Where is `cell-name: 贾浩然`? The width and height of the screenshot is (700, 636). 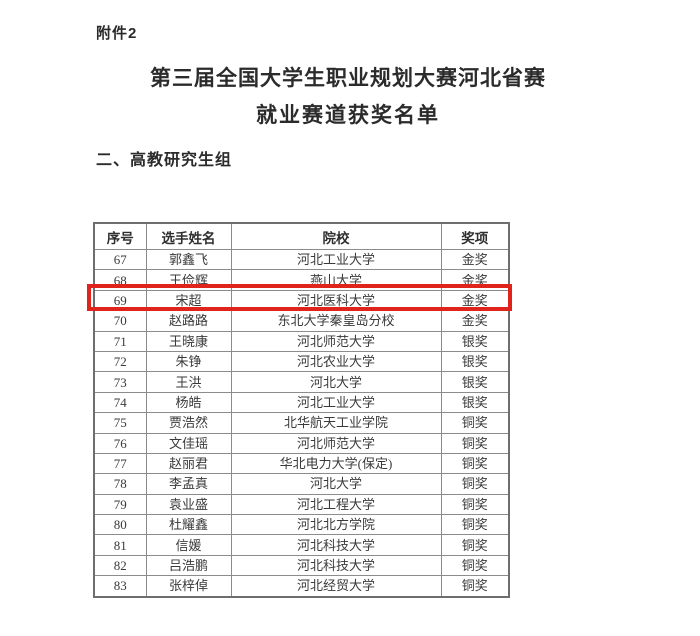
cell-name: 贾浩然 is located at coordinates (188, 423).